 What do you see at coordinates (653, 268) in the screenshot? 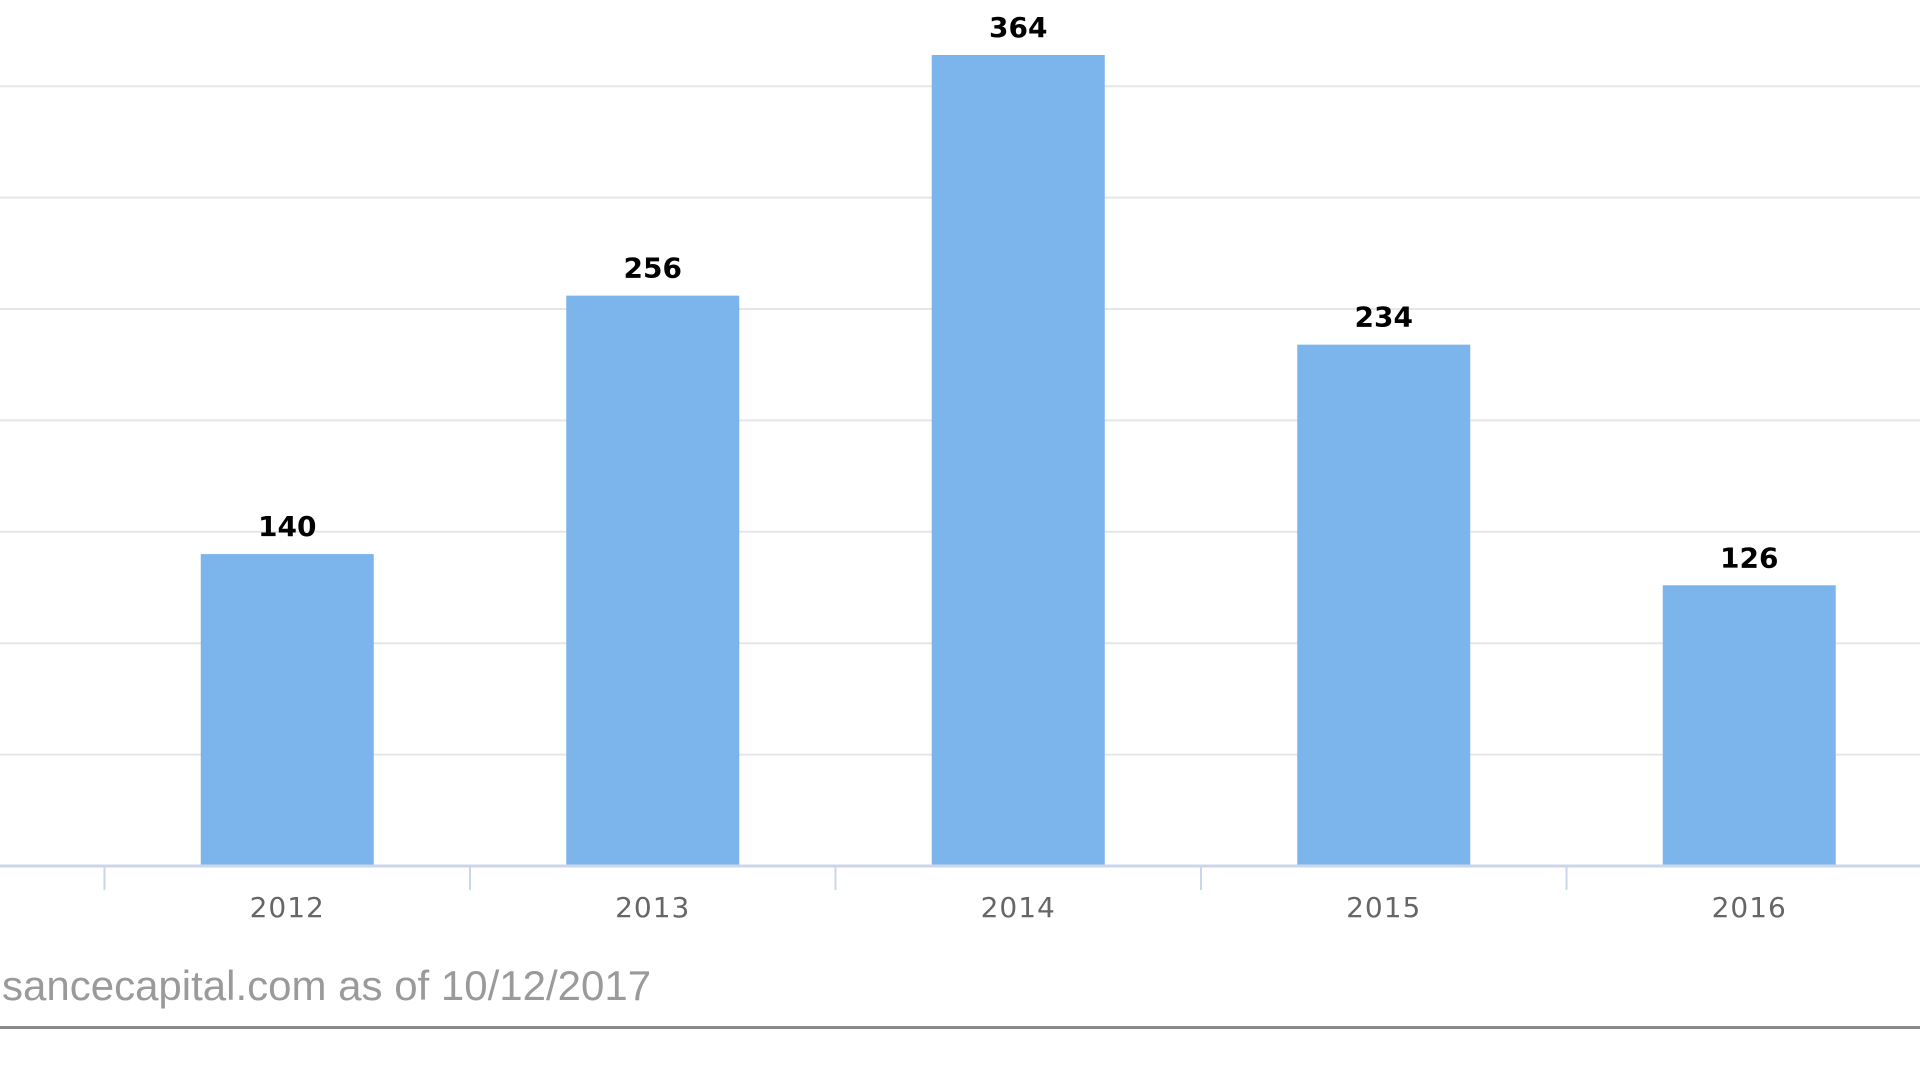
I see `data-label: 256` at bounding box center [653, 268].